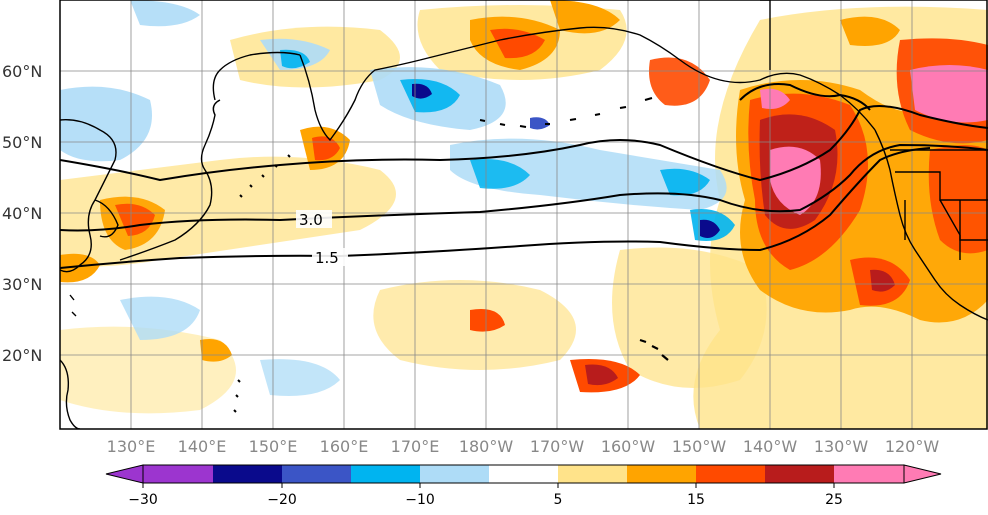  What do you see at coordinates (22, 284) in the screenshot?
I see `lat-label-30n: 30°N` at bounding box center [22, 284].